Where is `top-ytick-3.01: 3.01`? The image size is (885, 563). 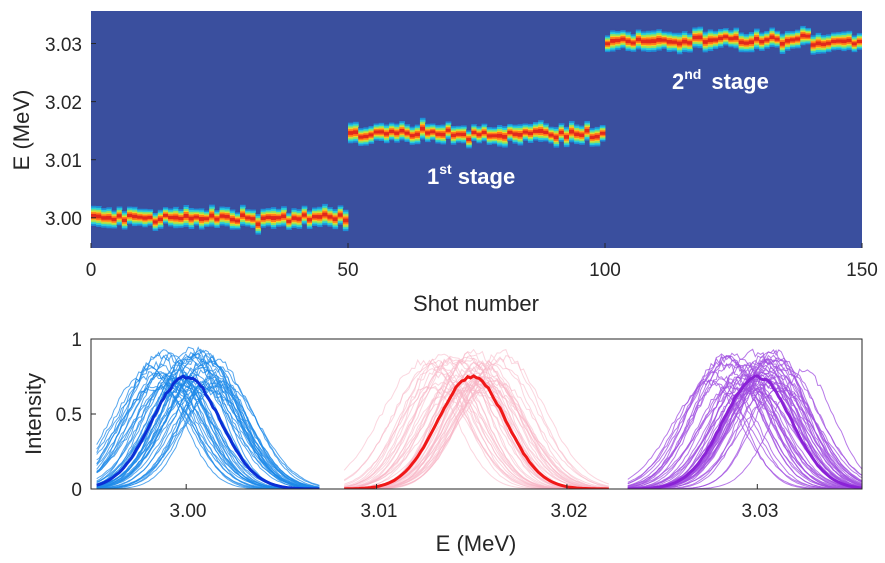 top-ytick-3.01: 3.01 is located at coordinates (63, 161).